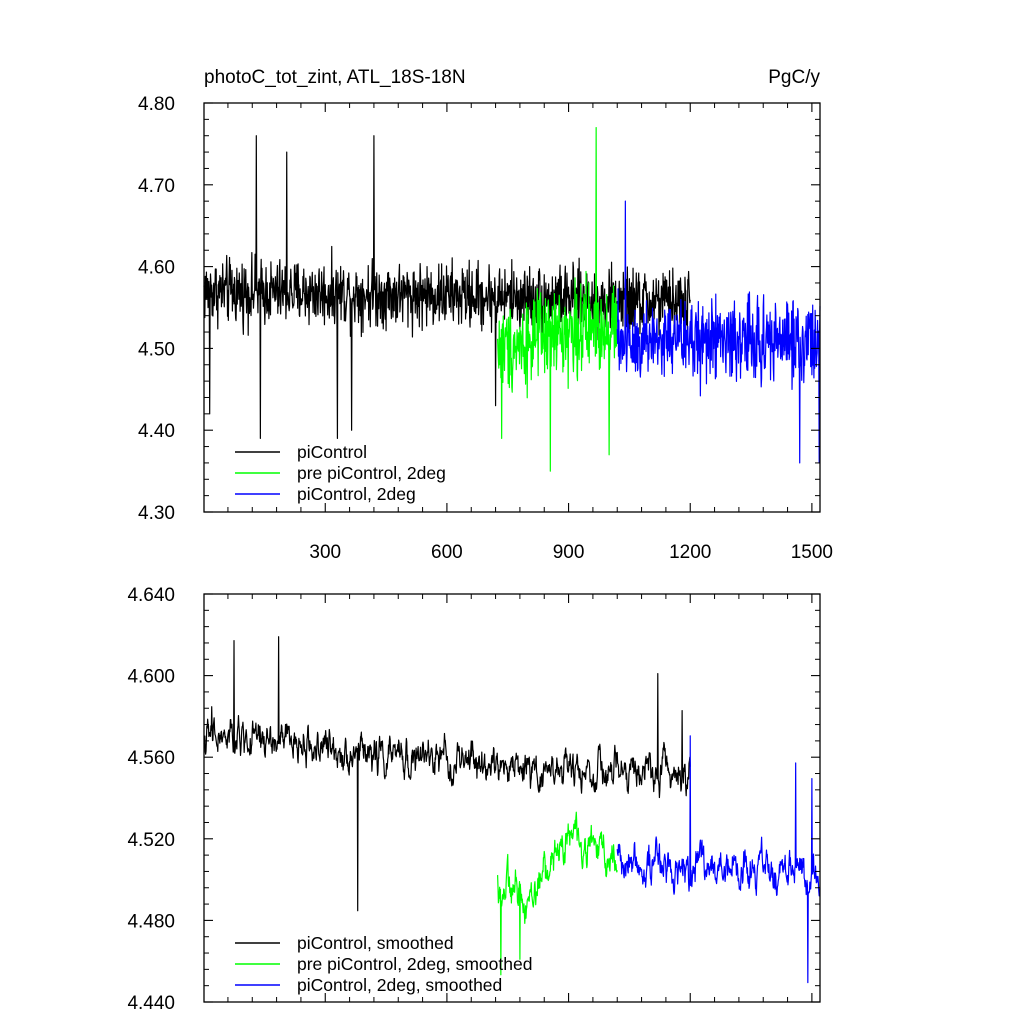  Describe the element at coordinates (718, 332) in the screenshot. I see `series-line-picontrol-2deg` at that location.